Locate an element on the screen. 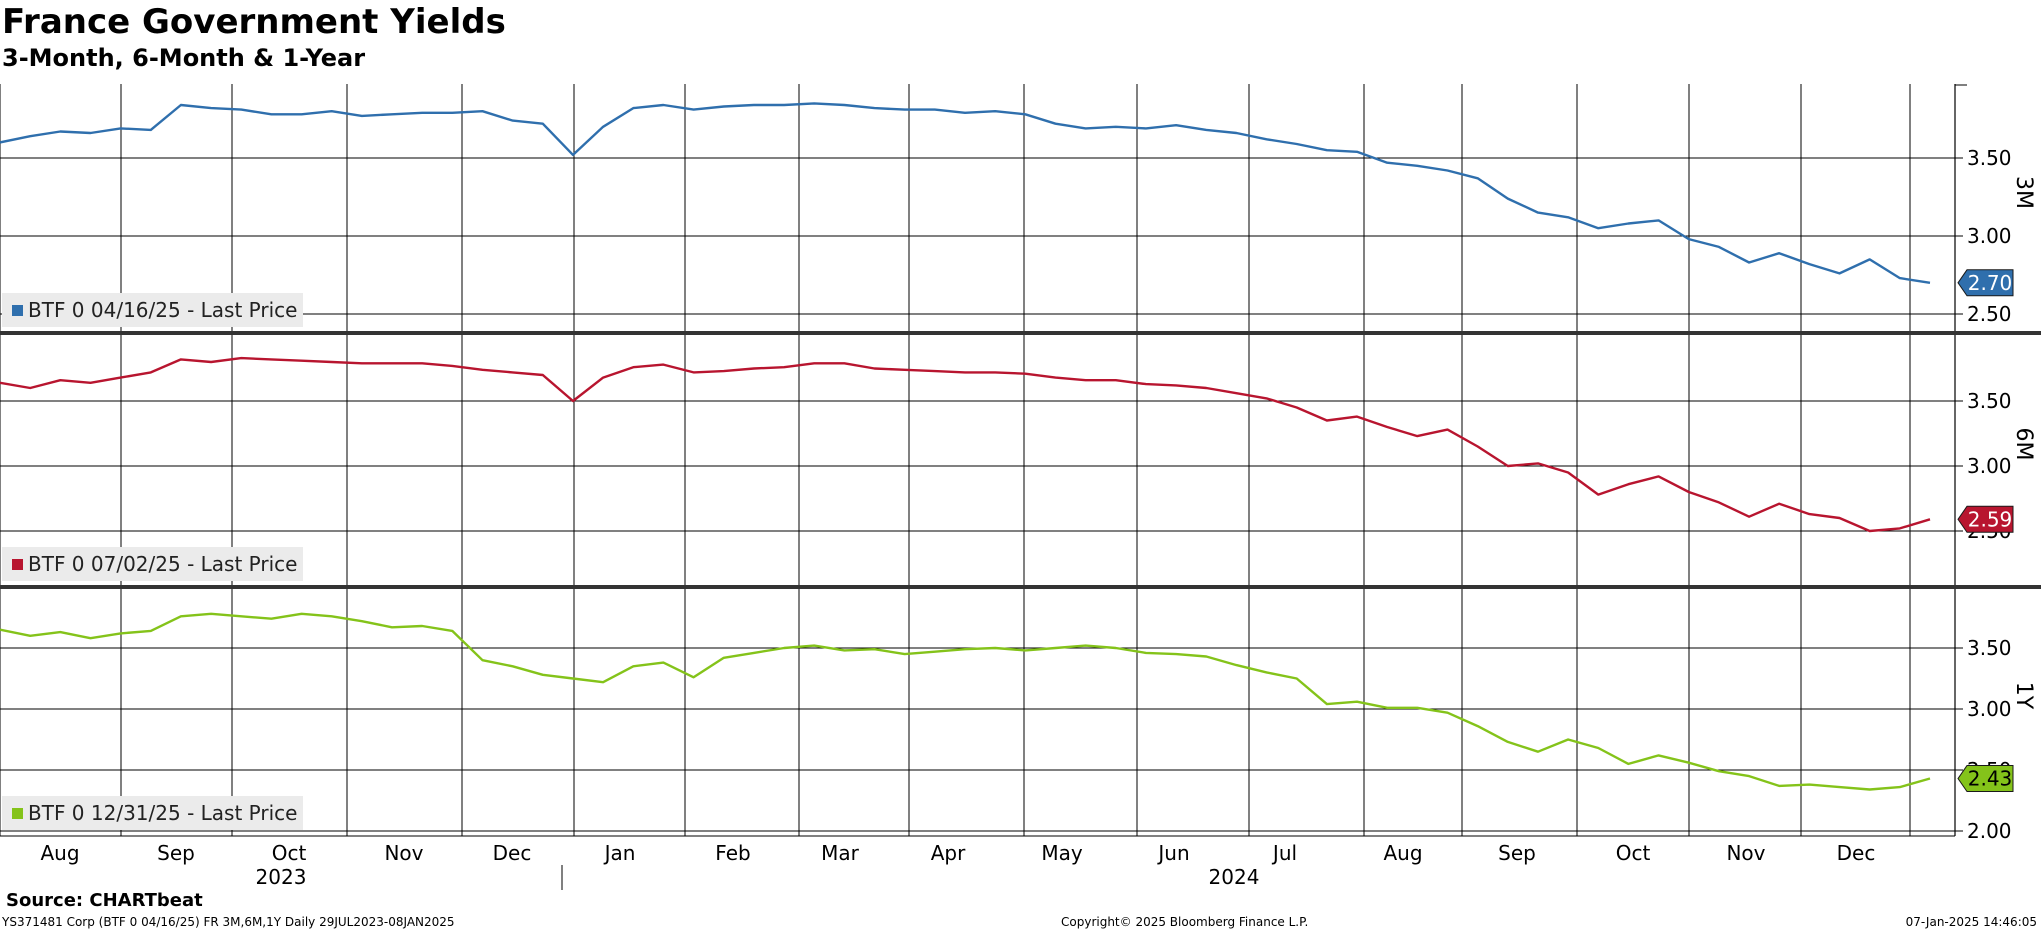 The image size is (2041, 932). legend-label: BTF 0 12/31/25 - Last Price is located at coordinates (162, 813).